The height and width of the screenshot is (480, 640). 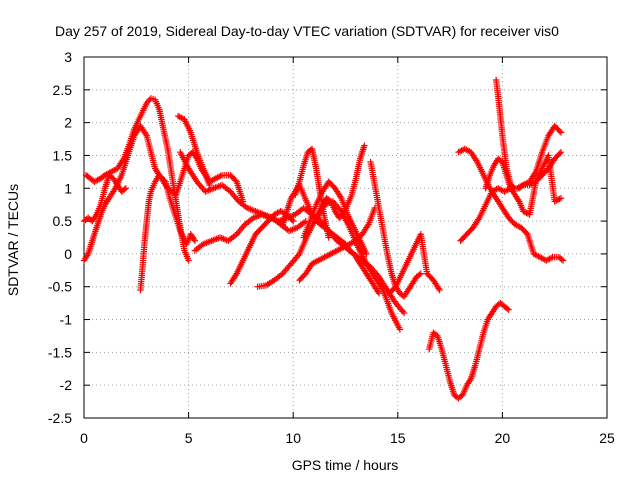 I want to click on series-sat-j, so click(x=331, y=239).